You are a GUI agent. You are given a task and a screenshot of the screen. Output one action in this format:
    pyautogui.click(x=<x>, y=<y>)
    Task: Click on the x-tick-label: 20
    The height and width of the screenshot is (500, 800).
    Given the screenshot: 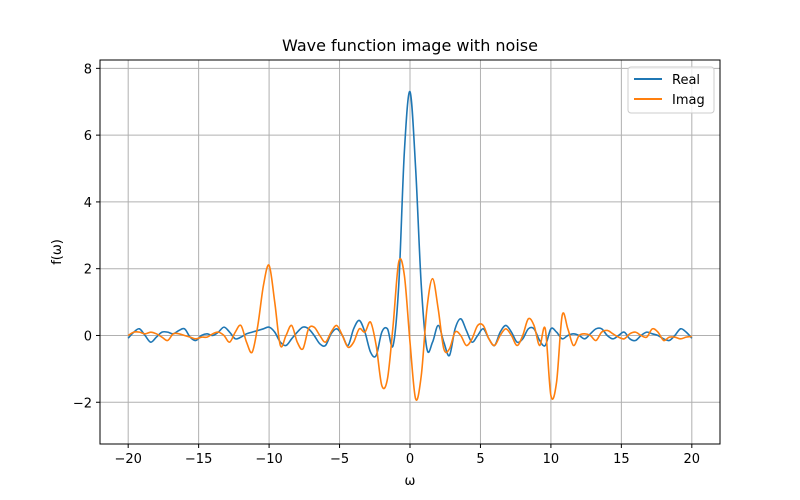 What is the action you would take?
    pyautogui.click(x=692, y=459)
    